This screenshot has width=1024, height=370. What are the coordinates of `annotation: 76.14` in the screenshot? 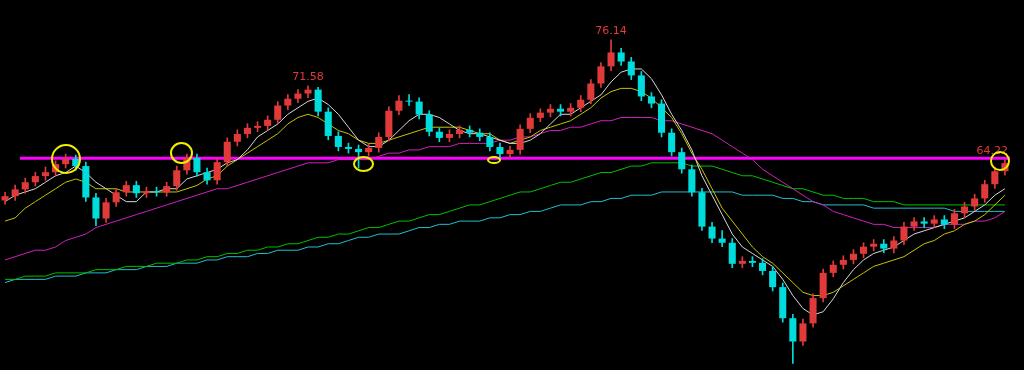 It's located at (611, 31).